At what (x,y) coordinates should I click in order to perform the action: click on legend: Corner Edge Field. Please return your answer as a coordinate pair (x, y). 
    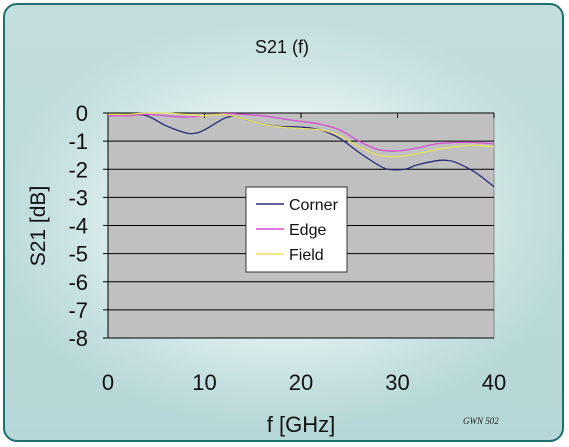
    Looking at the image, I should click on (296, 229).